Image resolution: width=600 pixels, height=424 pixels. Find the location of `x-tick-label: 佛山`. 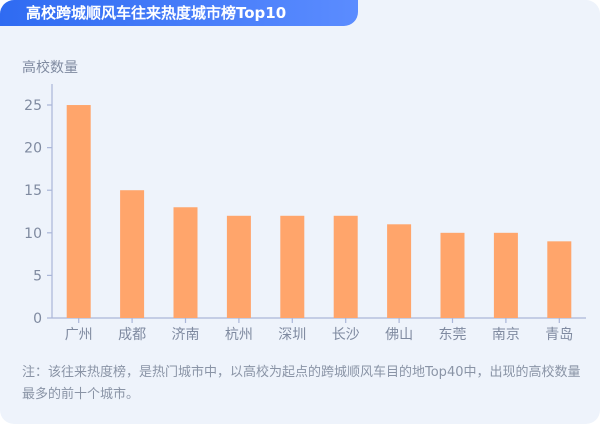

x-tick-label: 佛山 is located at coordinates (399, 335).